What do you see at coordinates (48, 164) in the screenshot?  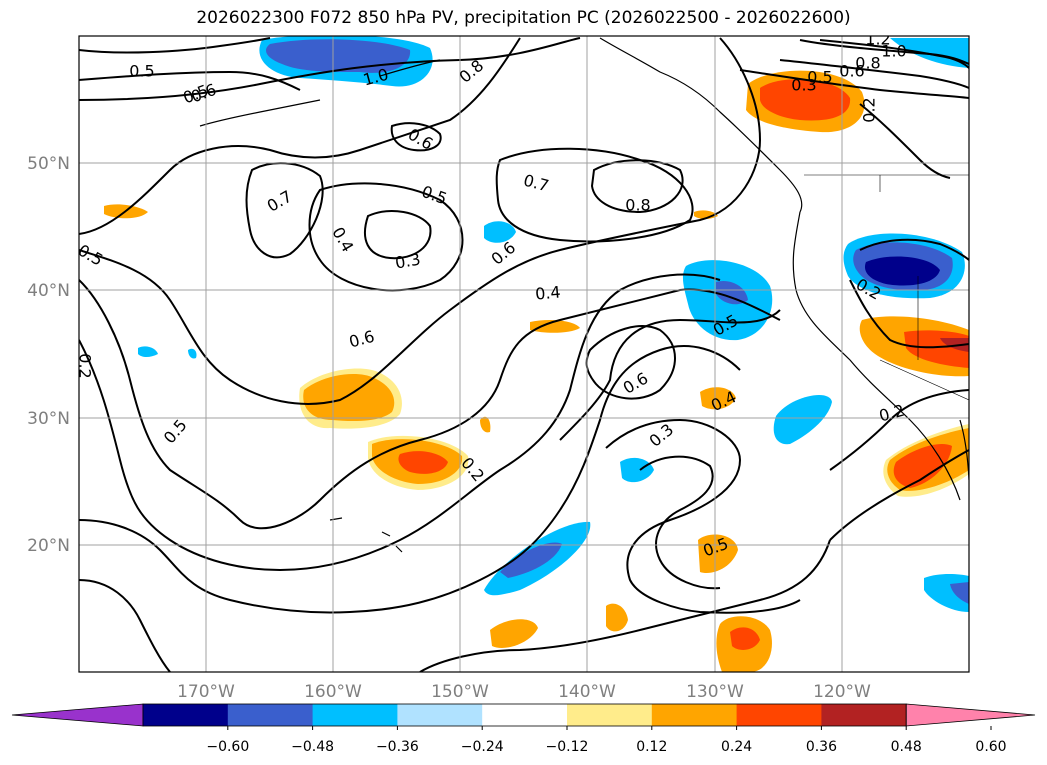 I see `lat-label-50n: 50°N` at bounding box center [48, 164].